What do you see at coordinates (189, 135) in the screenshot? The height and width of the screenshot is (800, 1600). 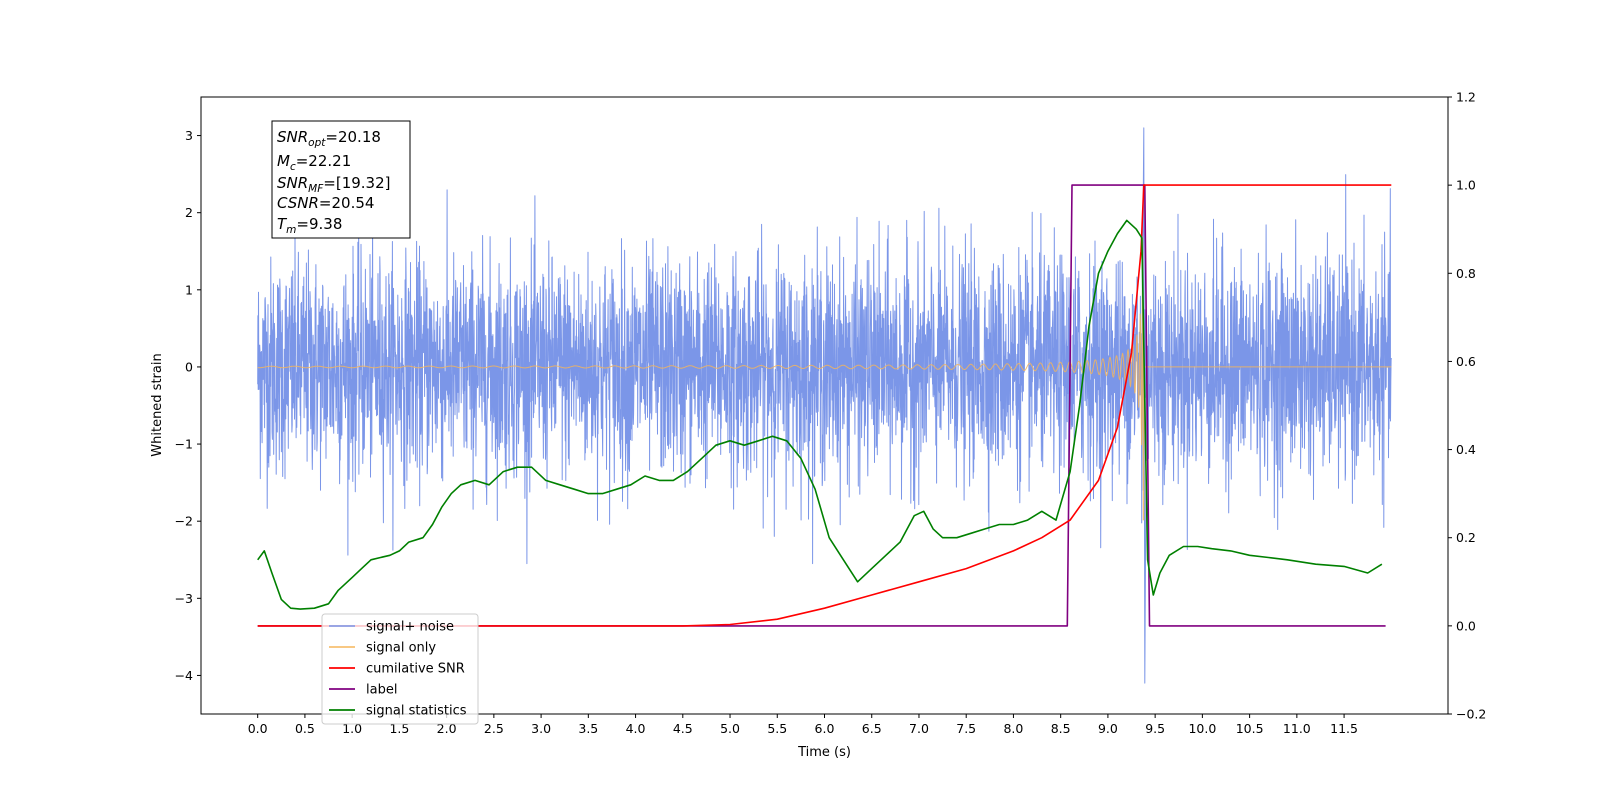 I see `y-tick-label: 3` at bounding box center [189, 135].